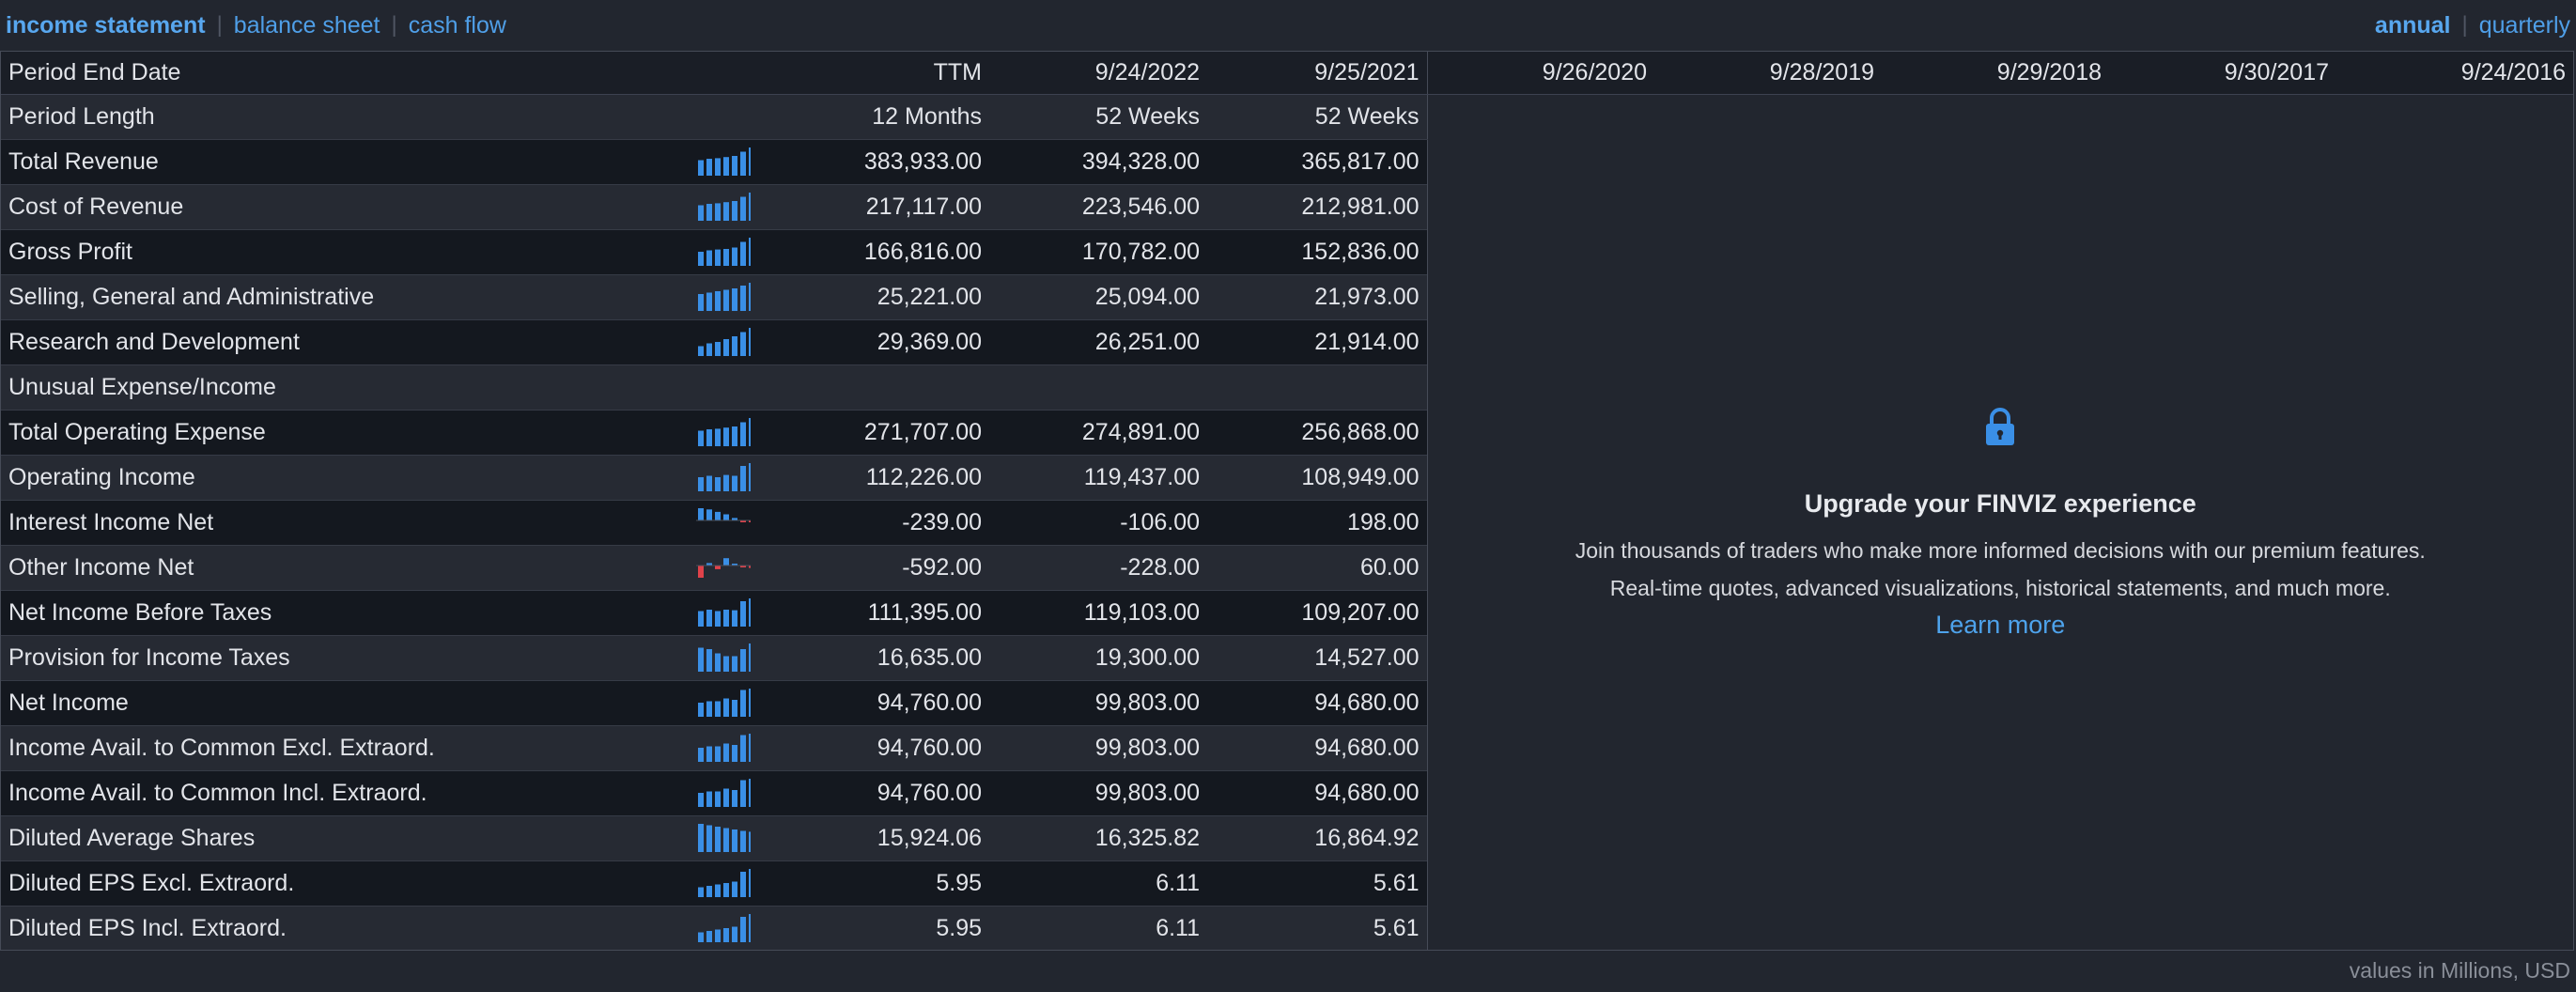 The height and width of the screenshot is (992, 2576). What do you see at coordinates (1318, 613) in the screenshot?
I see `row-value: 109,207.00` at bounding box center [1318, 613].